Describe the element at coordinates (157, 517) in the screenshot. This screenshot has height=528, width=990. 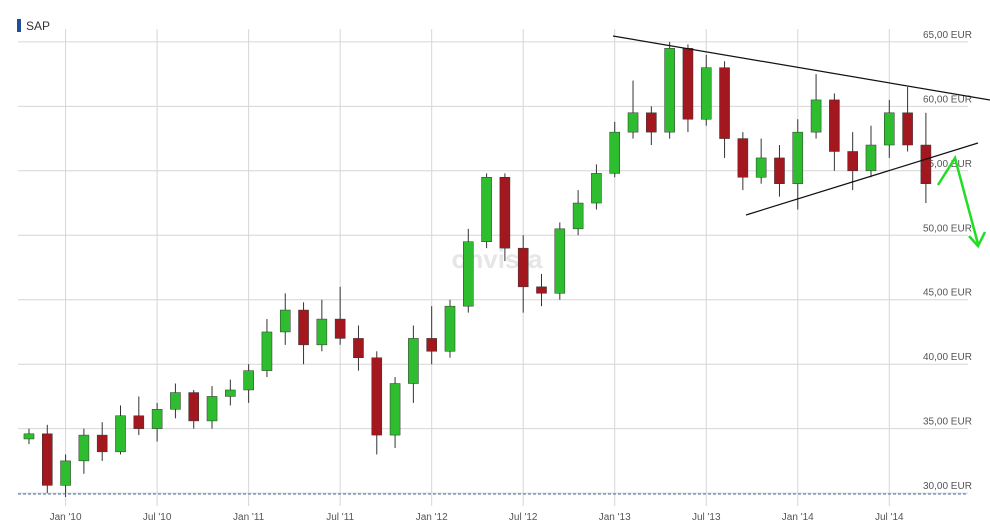
I see `x-tick-label: Jul '10` at that location.